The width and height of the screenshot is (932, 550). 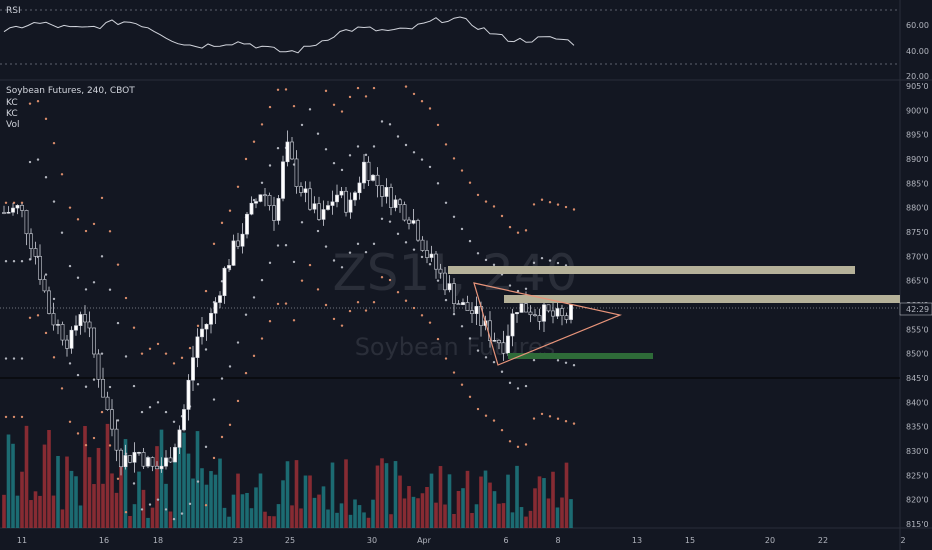 What do you see at coordinates (917, 475) in the screenshot?
I see `price-tick-label: 825'0` at bounding box center [917, 475].